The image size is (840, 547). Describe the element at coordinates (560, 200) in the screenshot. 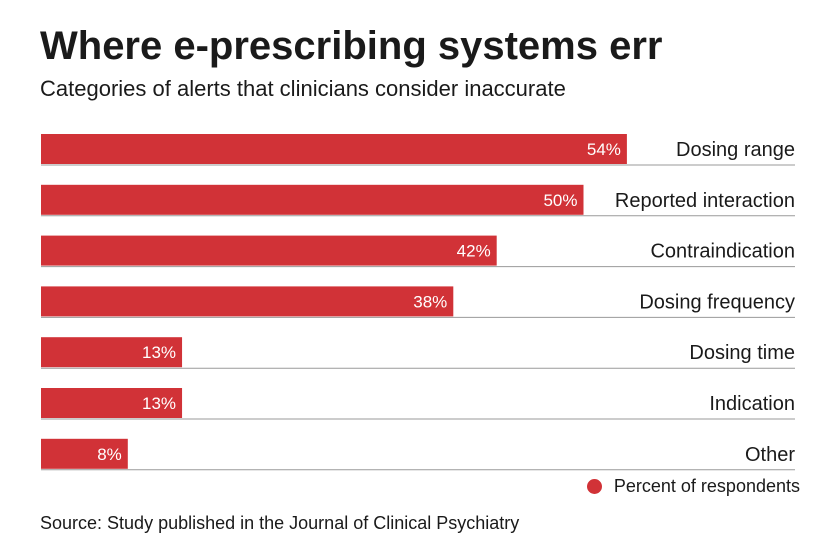

I see `bar-value-label: 50%` at that location.